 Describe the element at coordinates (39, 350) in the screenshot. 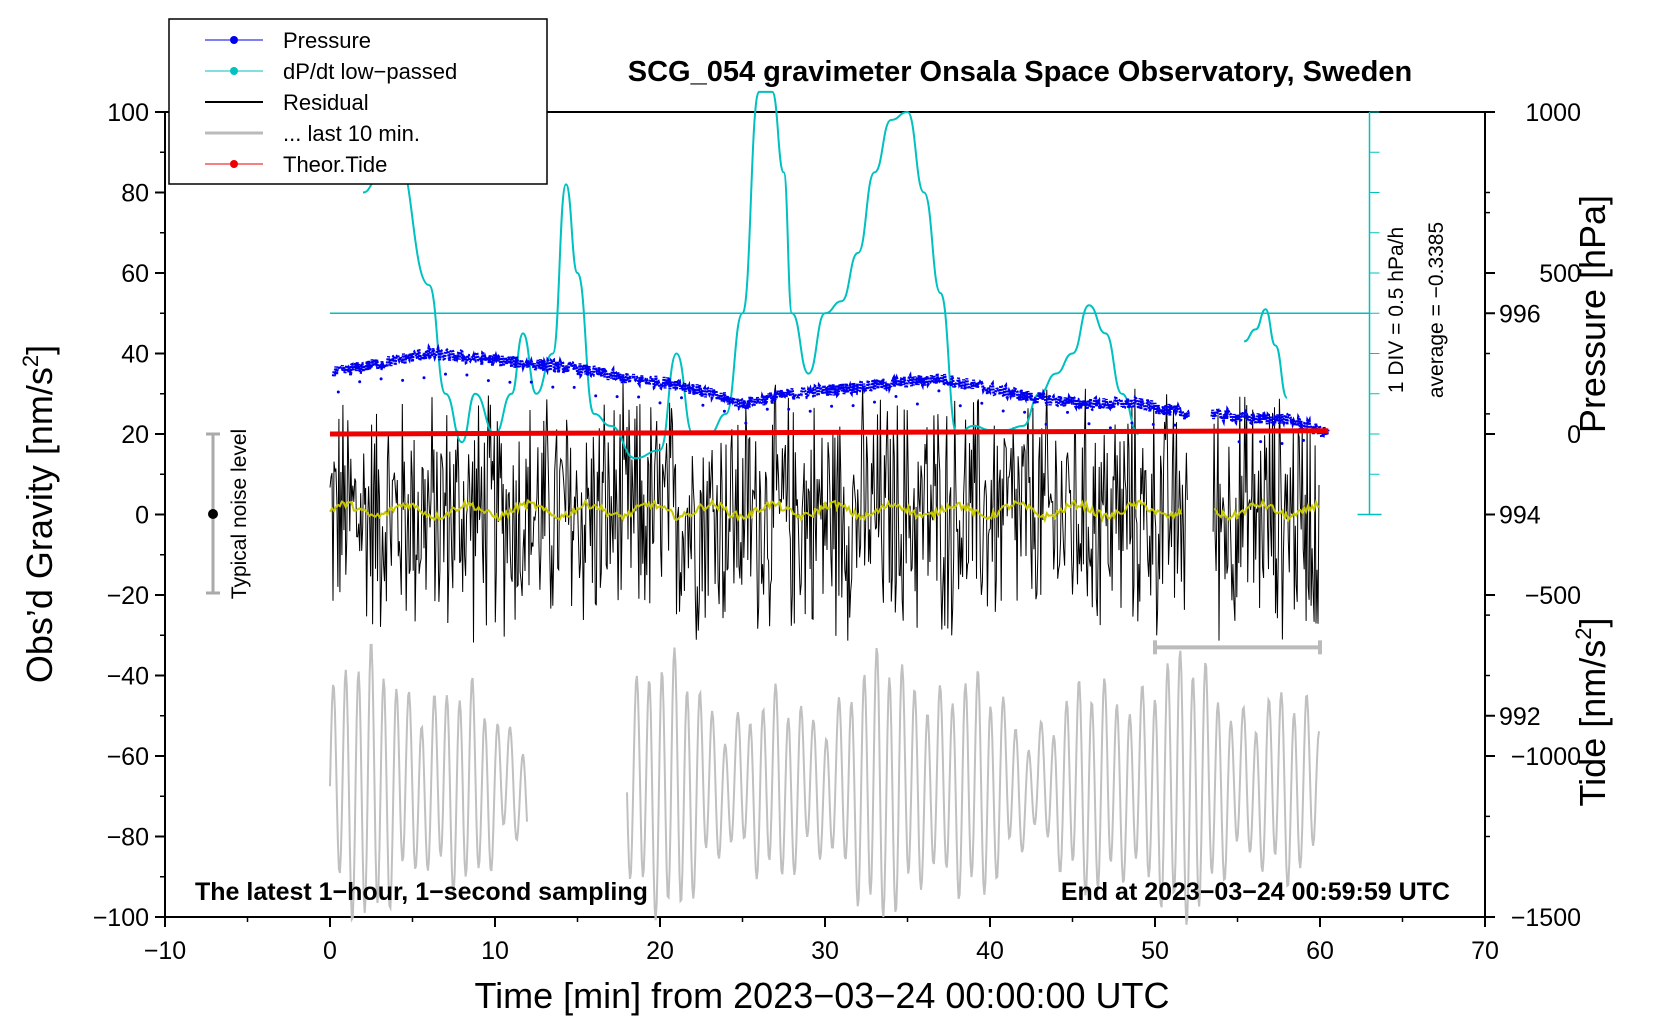

I see `y-axis-label-left-close: ]` at that location.